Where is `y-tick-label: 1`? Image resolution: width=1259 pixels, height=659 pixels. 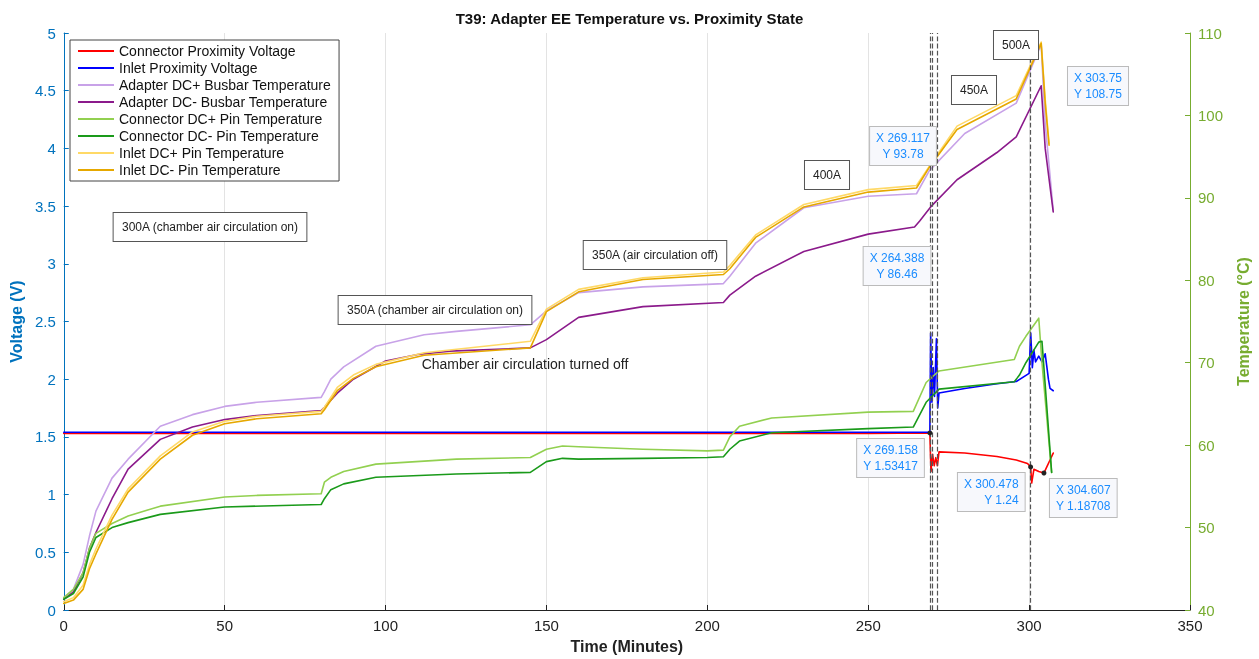 y-tick-label: 1 is located at coordinates (51, 495).